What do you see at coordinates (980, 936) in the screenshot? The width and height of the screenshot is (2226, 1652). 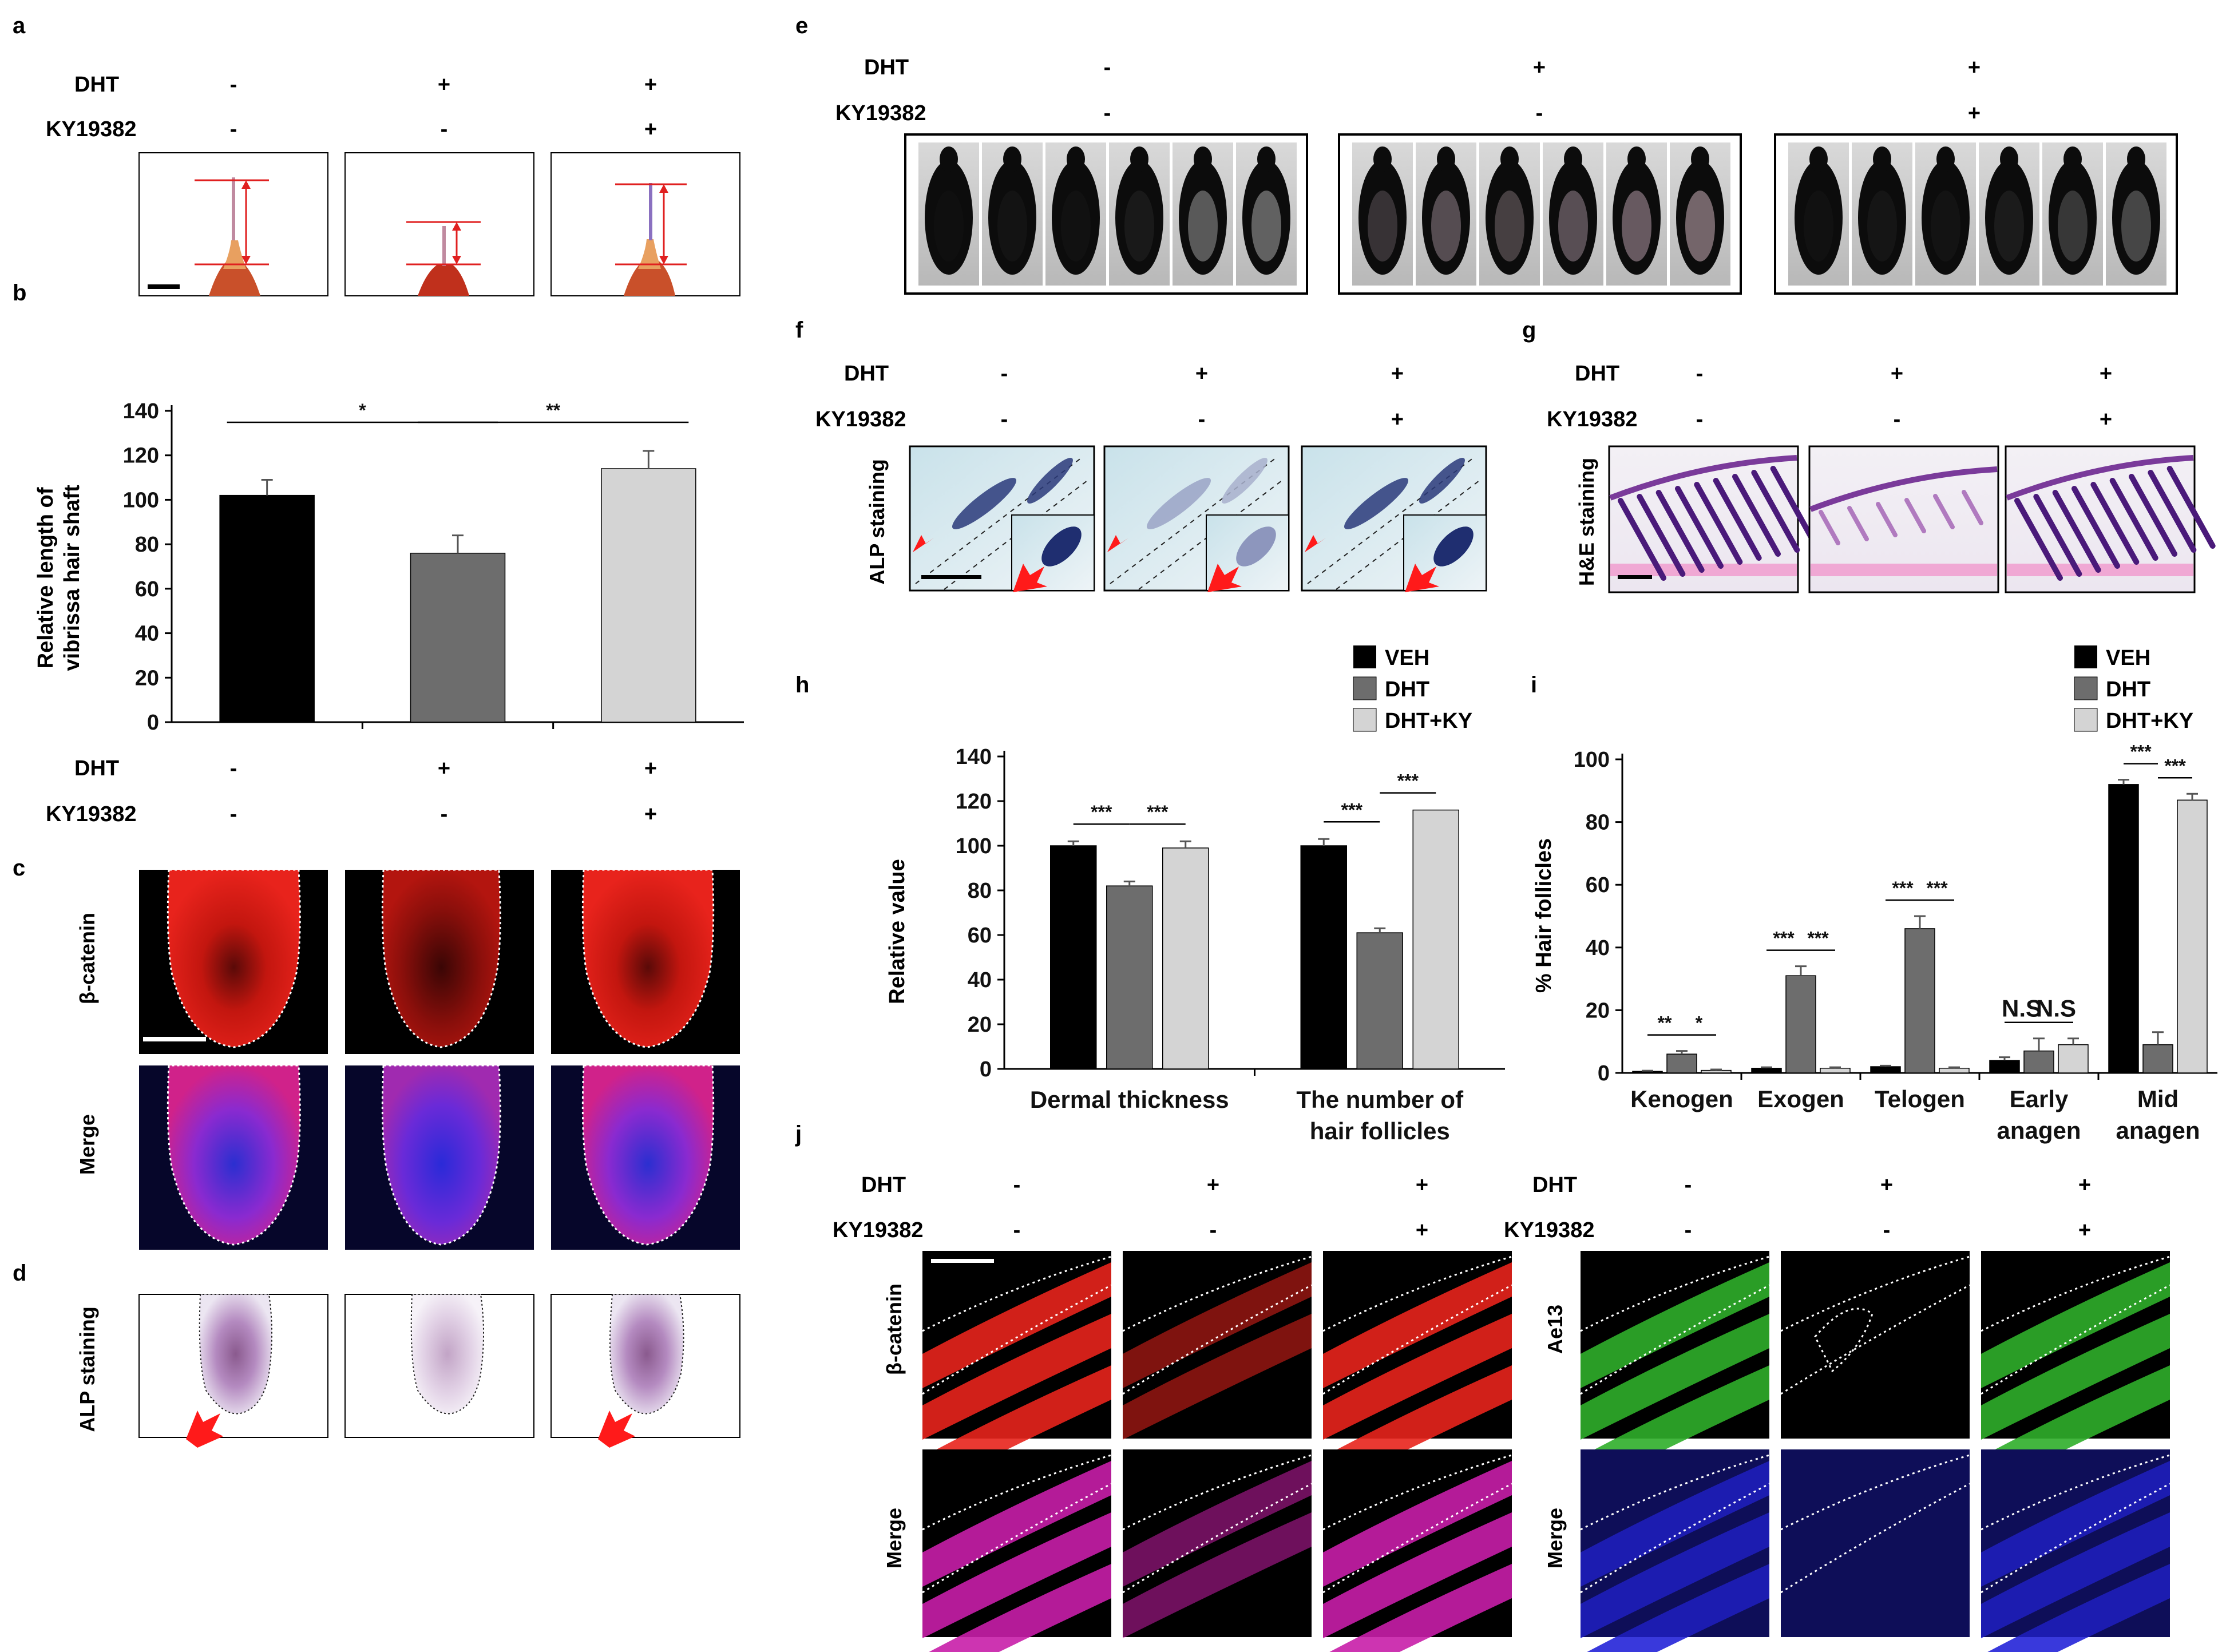 I see `y-tick-label: 60` at bounding box center [980, 936].